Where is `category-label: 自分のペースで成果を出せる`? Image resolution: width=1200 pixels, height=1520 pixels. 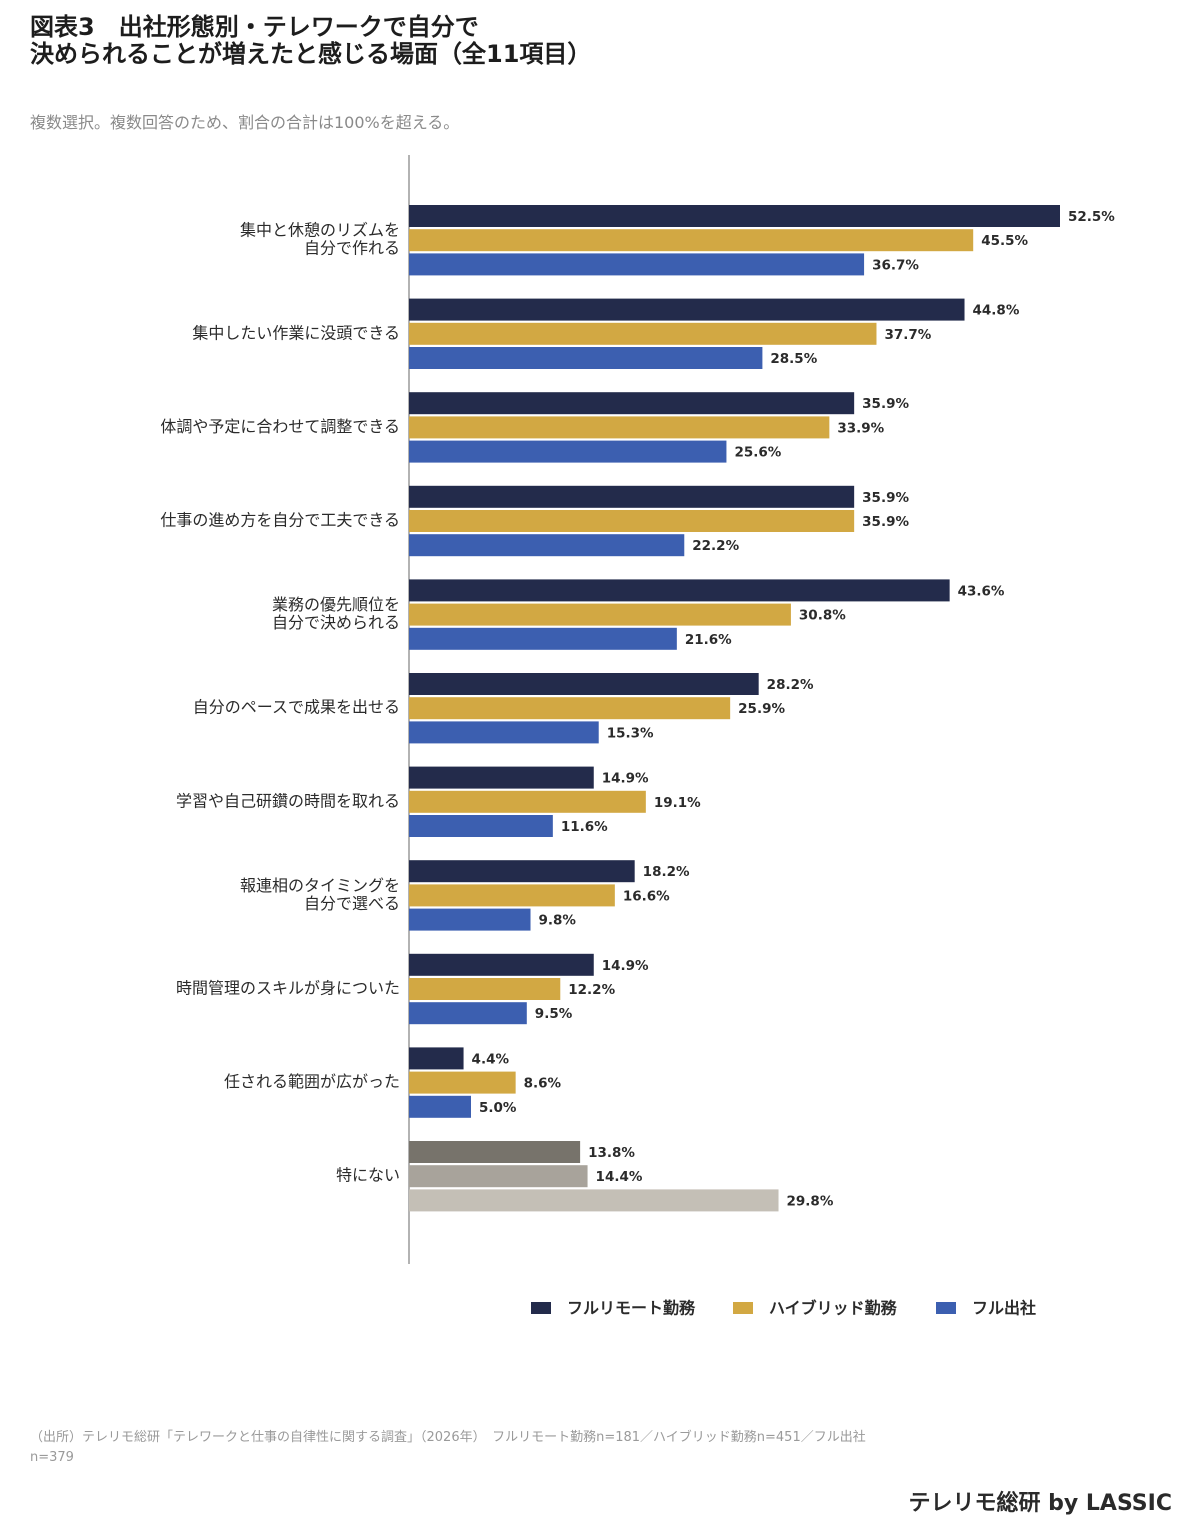
category-label: 自分のペースで成果を出せる is located at coordinates (296, 707).